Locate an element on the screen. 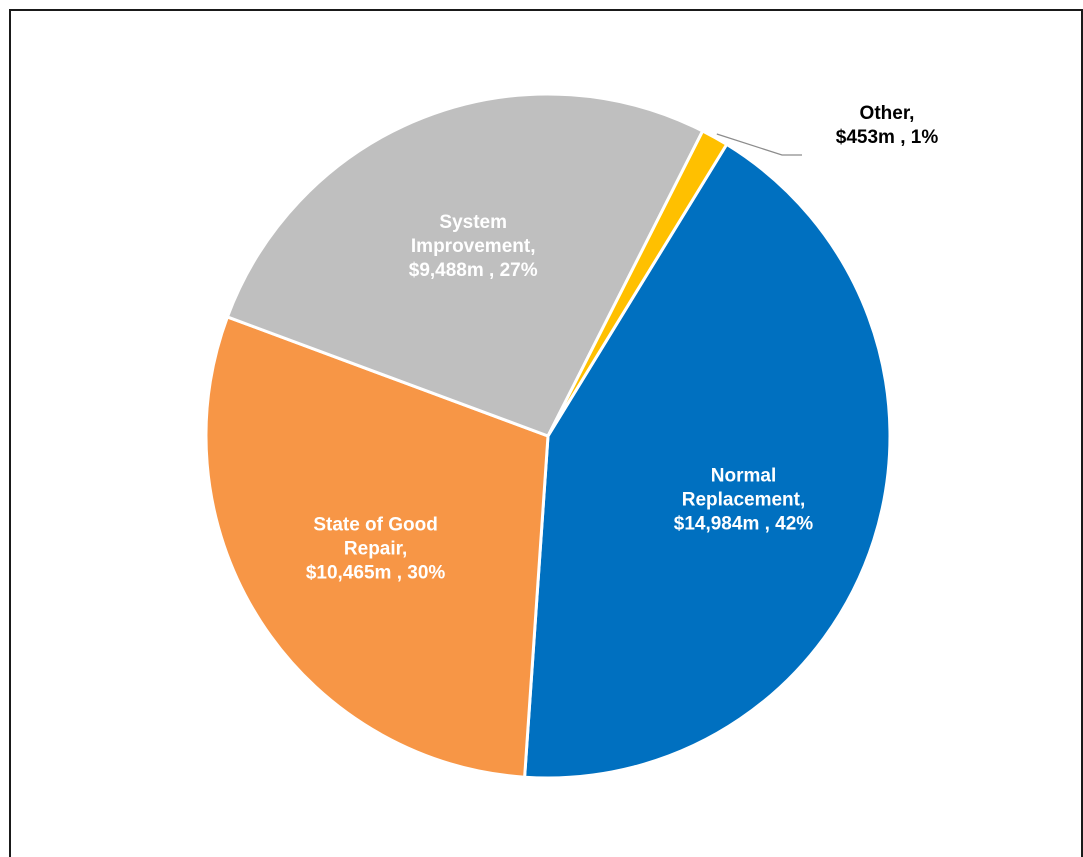  data-label-normal-replacement: Normal Replacement, $14,984m , 42% is located at coordinates (744, 499).